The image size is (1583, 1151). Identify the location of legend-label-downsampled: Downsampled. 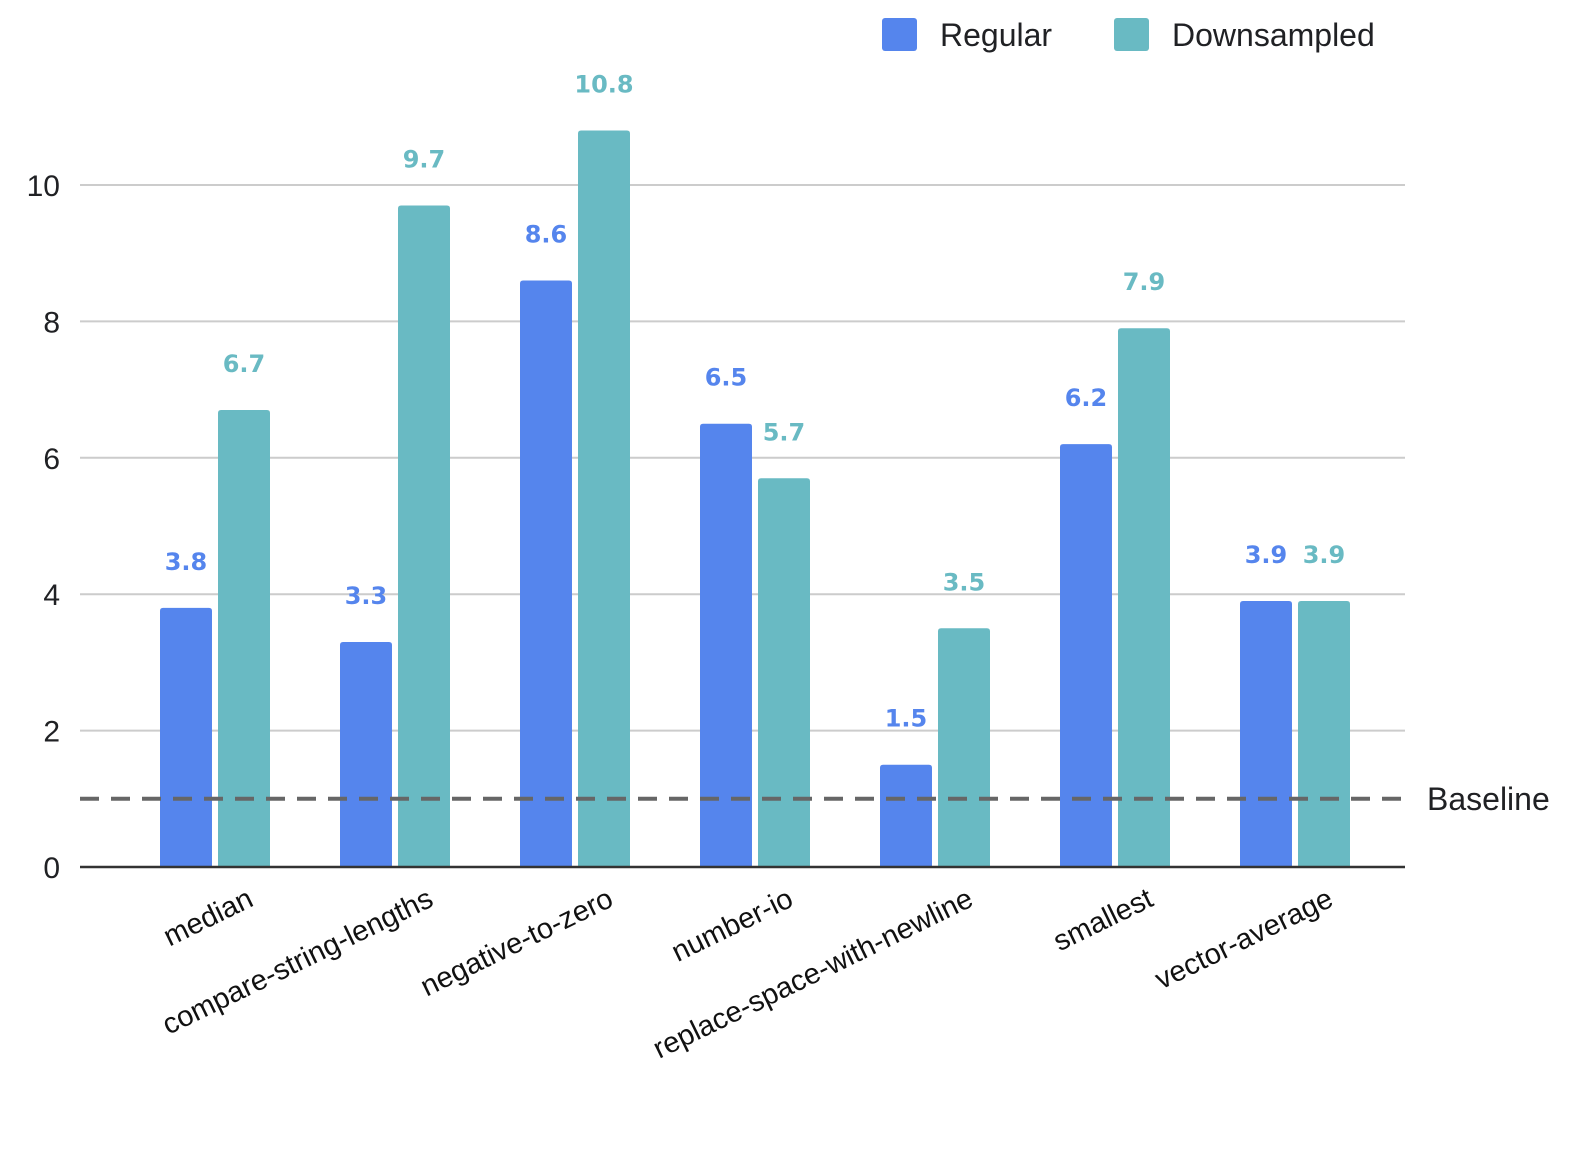
(1273, 35).